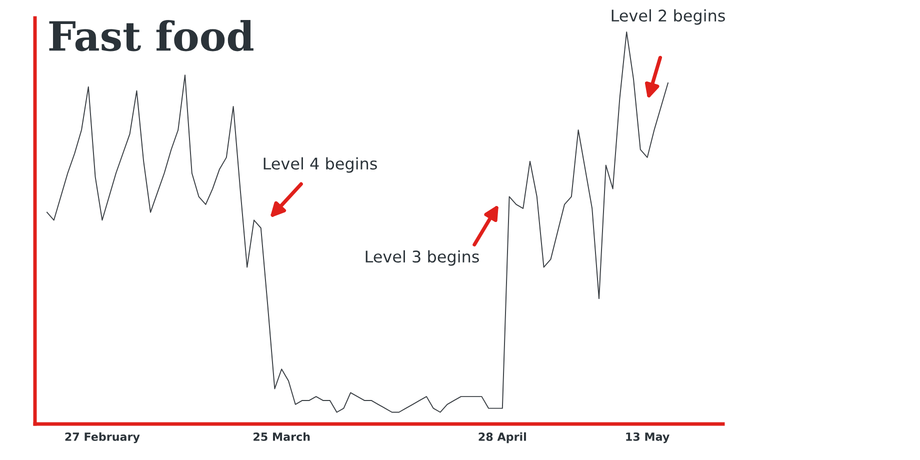 The width and height of the screenshot is (920, 460). I want to click on annotation: Level 3 begins, so click(422, 258).